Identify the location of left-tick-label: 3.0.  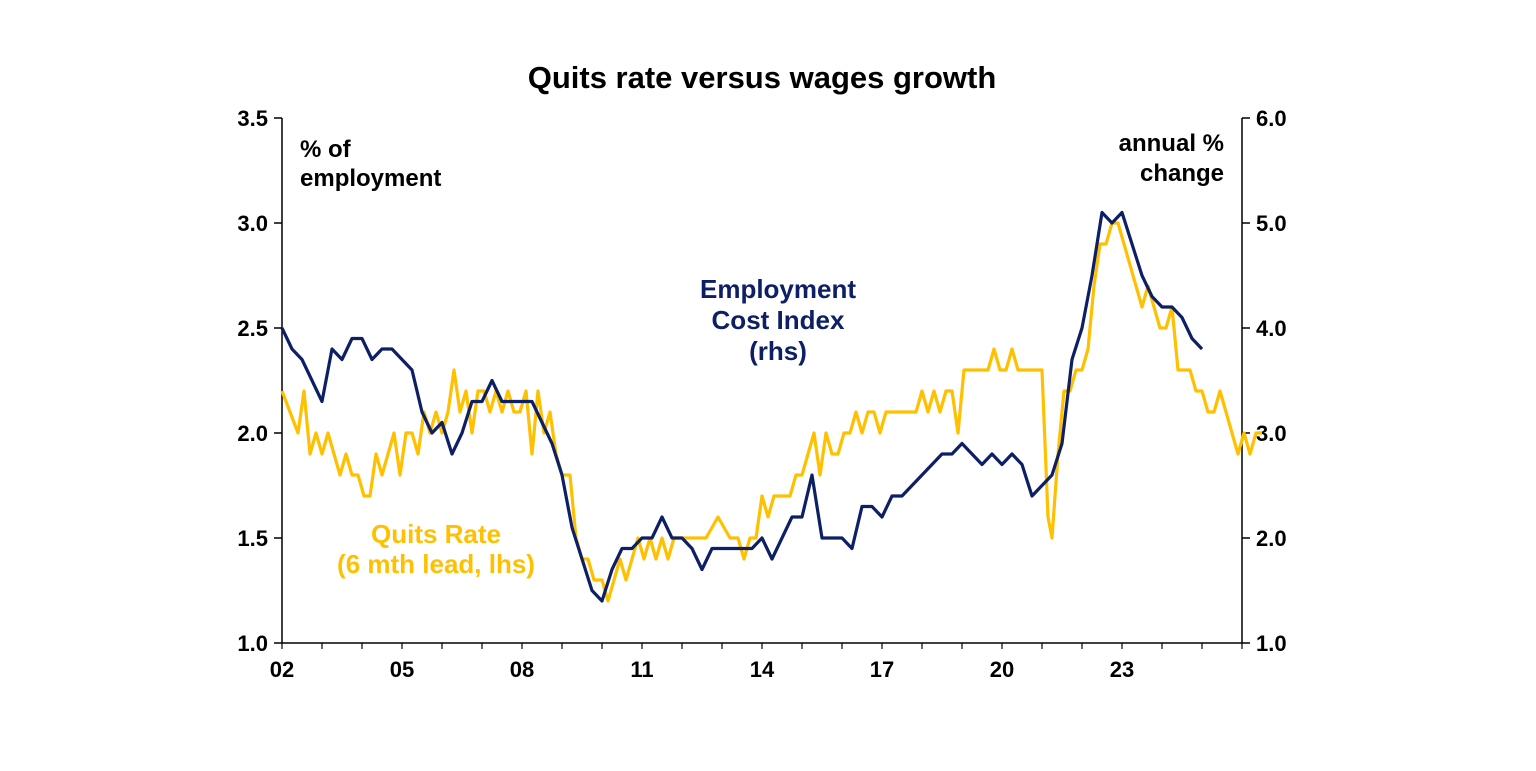
(252, 223).